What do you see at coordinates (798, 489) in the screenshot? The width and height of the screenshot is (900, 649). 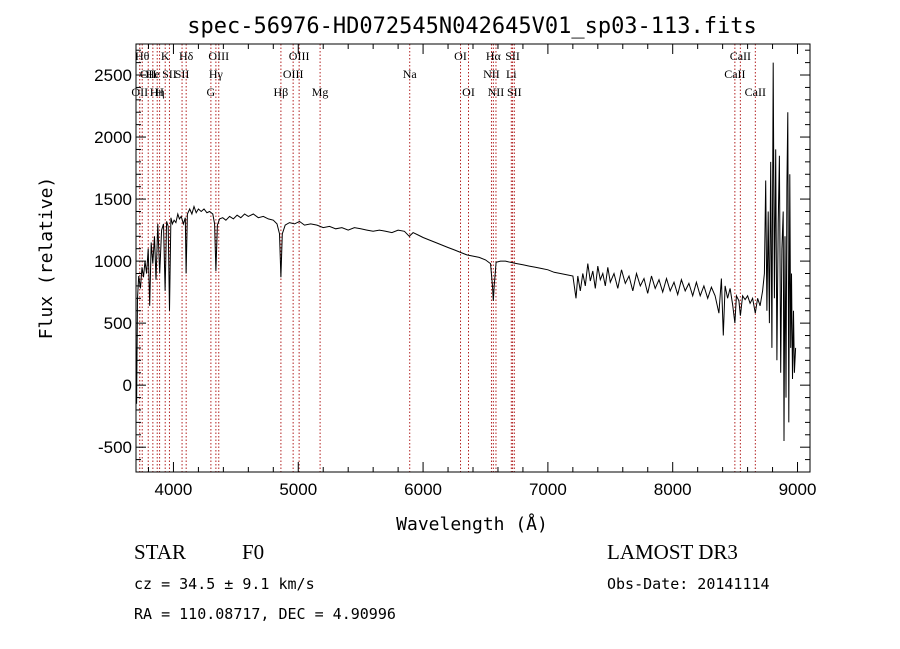 I see `x-tick-label-5: 9000` at bounding box center [798, 489].